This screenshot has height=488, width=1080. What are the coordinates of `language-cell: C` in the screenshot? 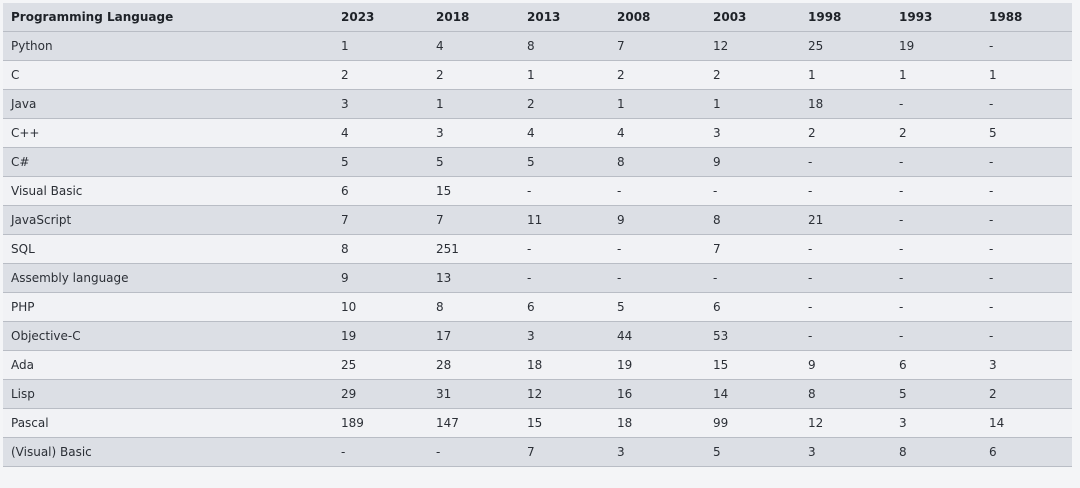 It's located at (168, 75).